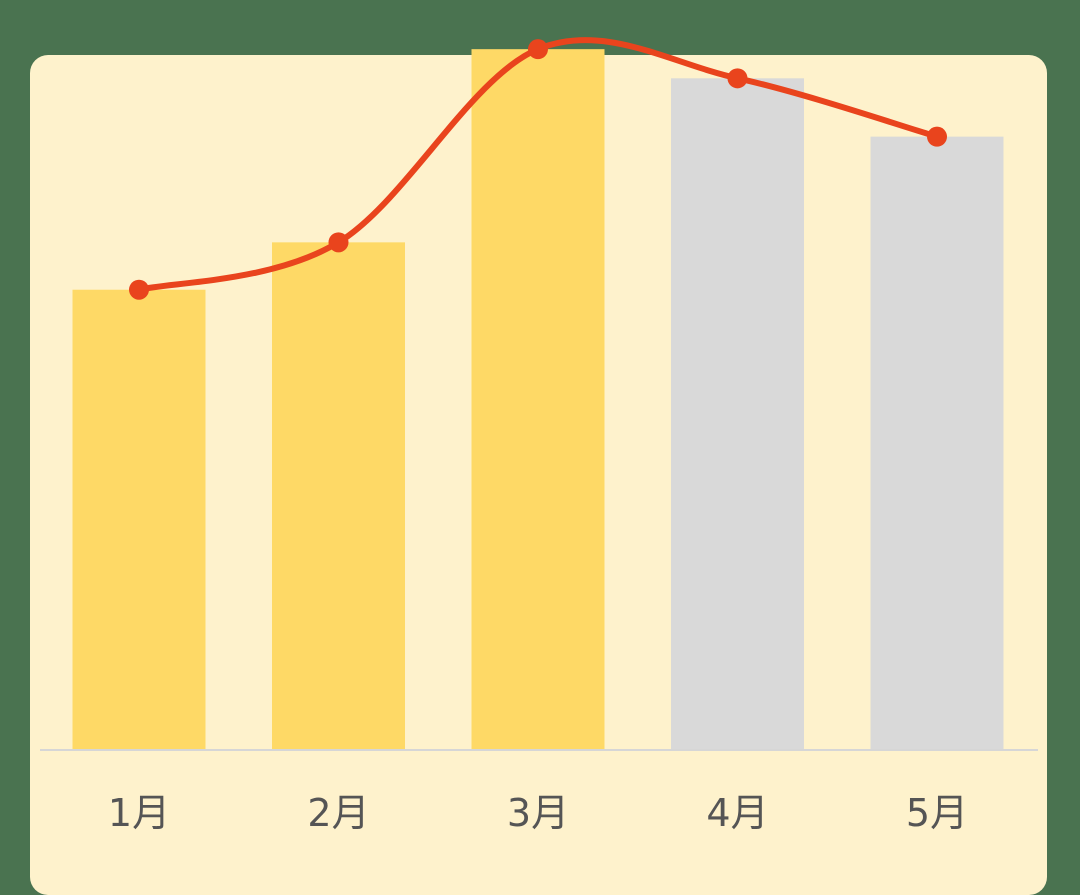 This screenshot has height=895, width=1080. What do you see at coordinates (338, 813) in the screenshot?
I see `x-tick-label-2: 2月` at bounding box center [338, 813].